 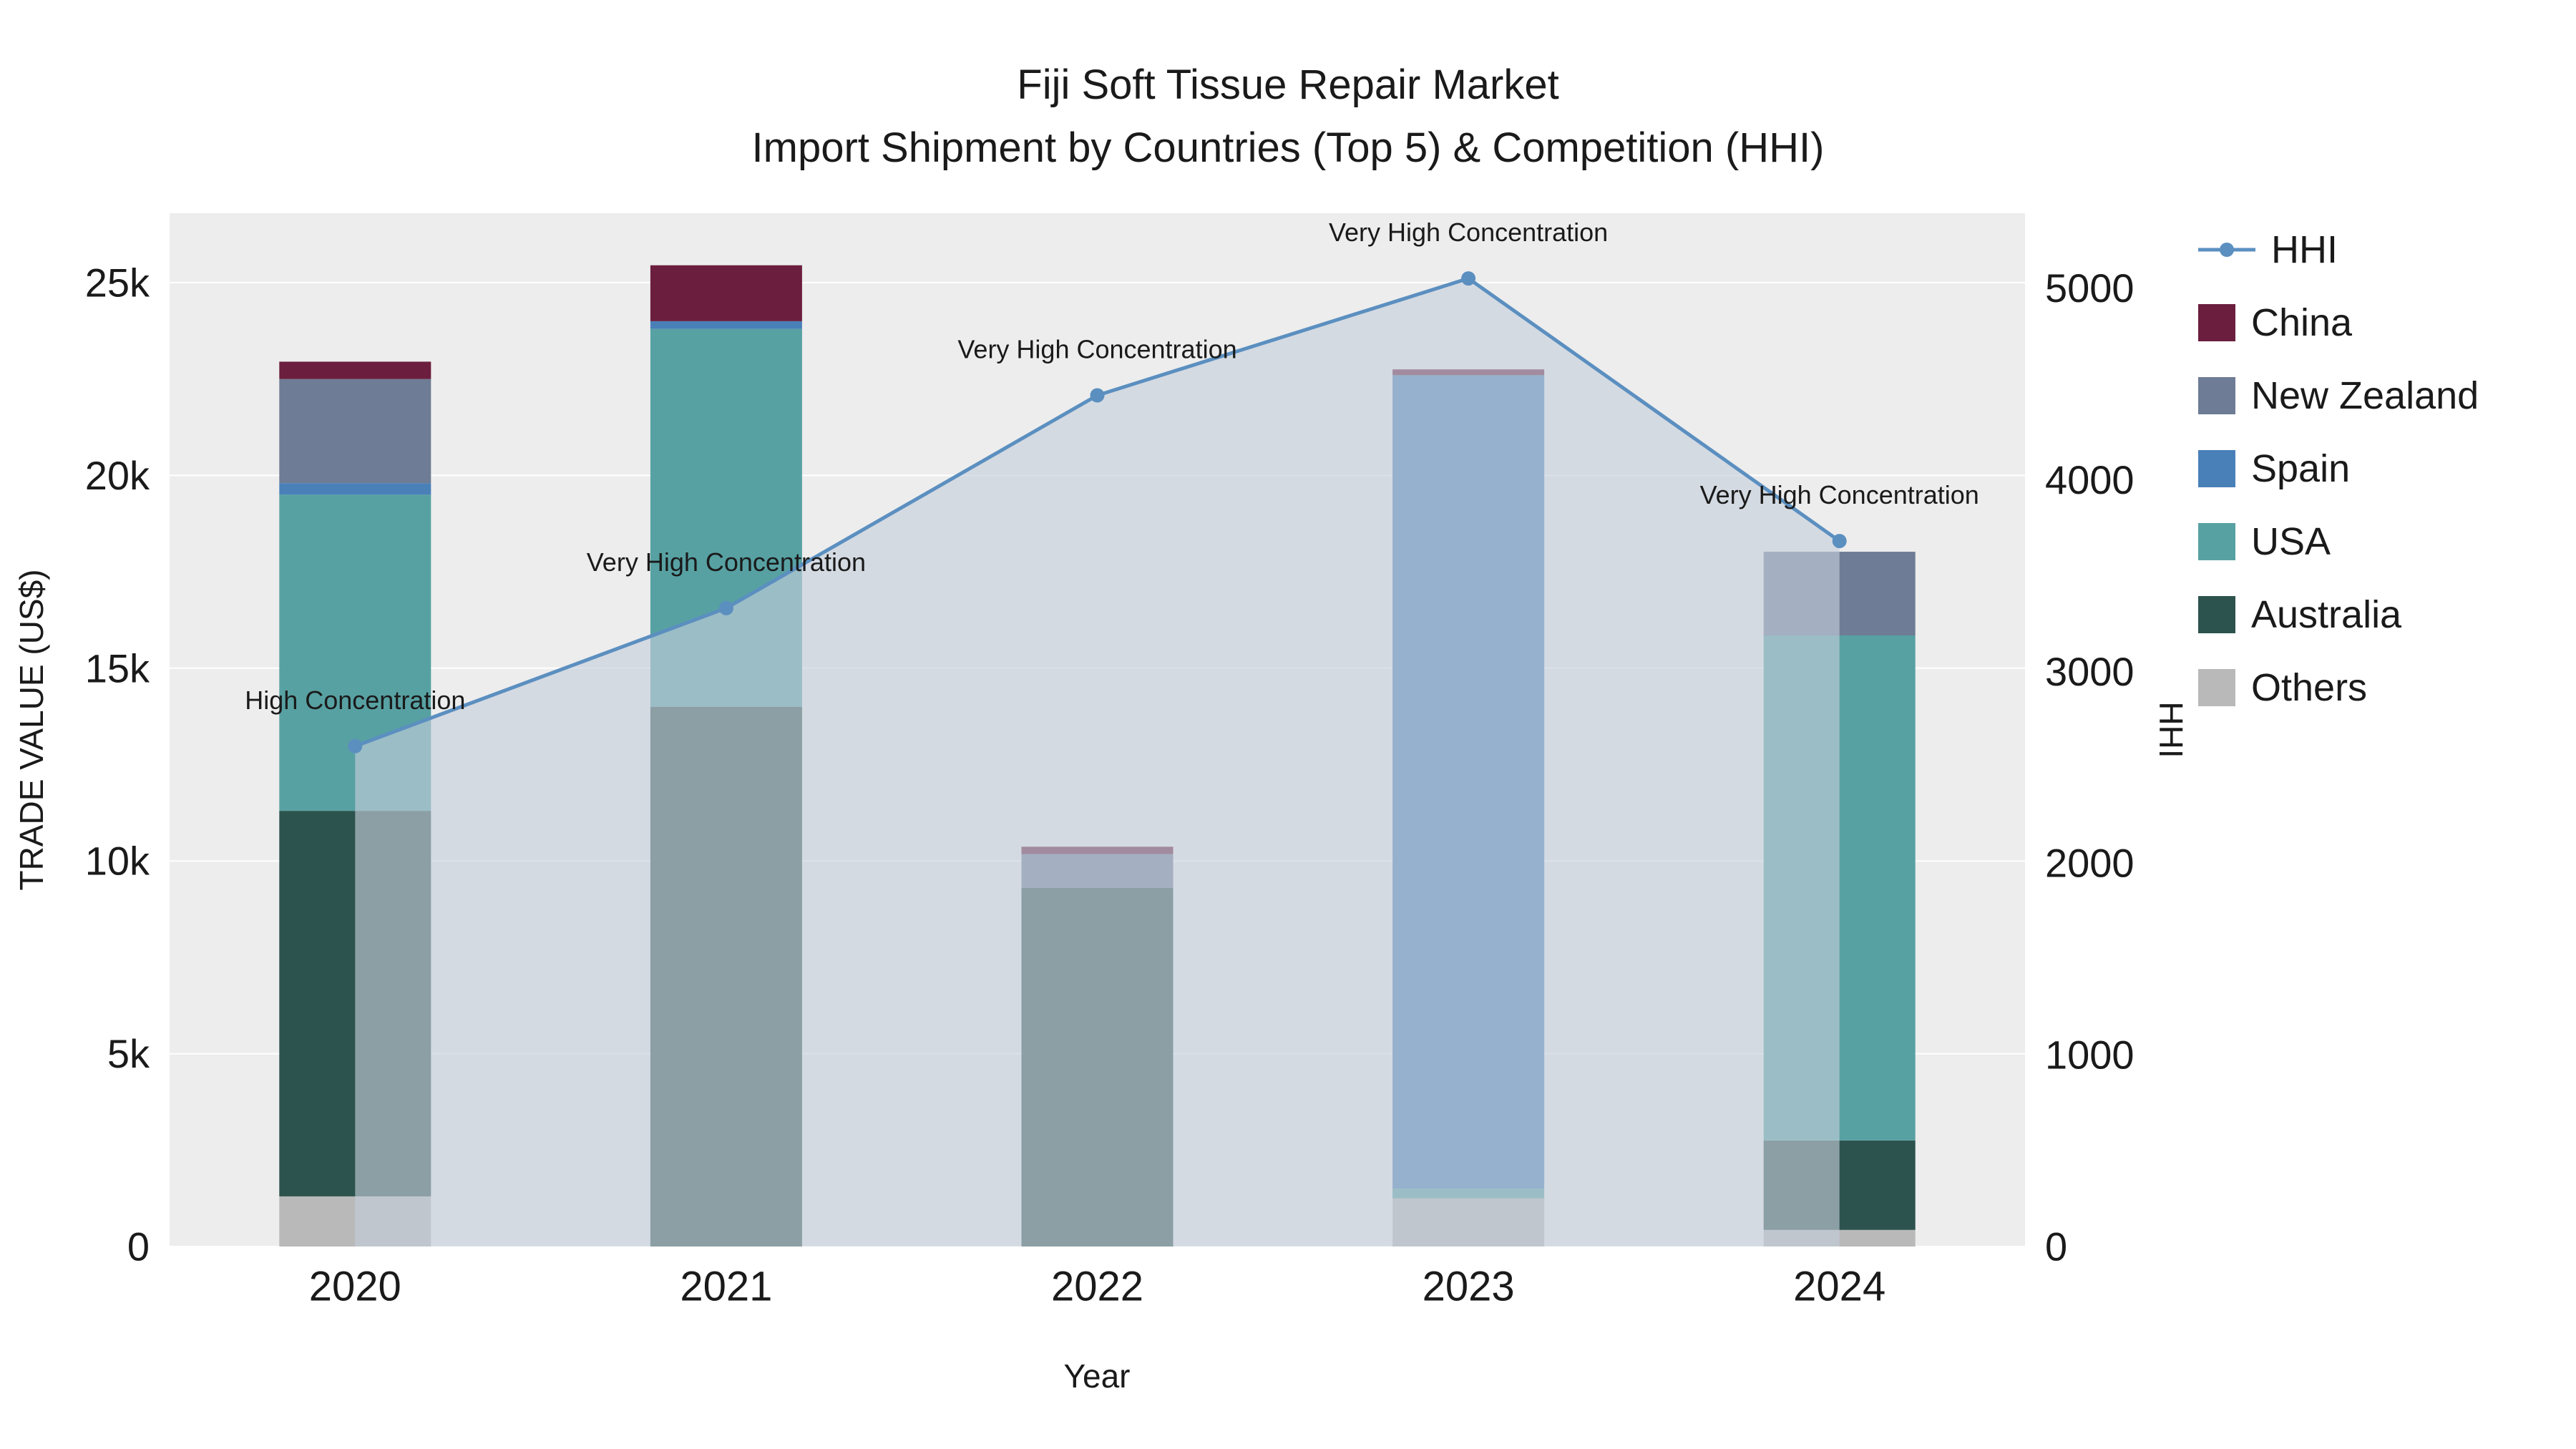 I want to click on bar-china-2021, so click(x=726, y=293).